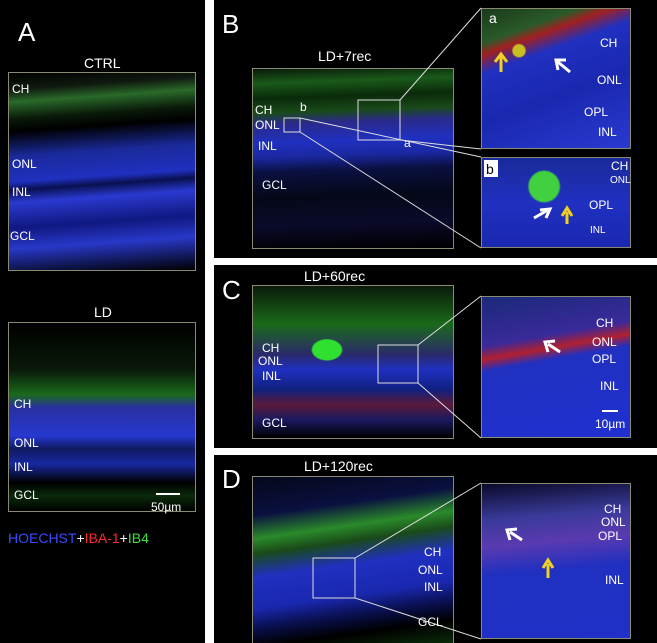 The image size is (657, 643). Describe the element at coordinates (490, 169) in the screenshot. I see `inset-letter: b` at that location.